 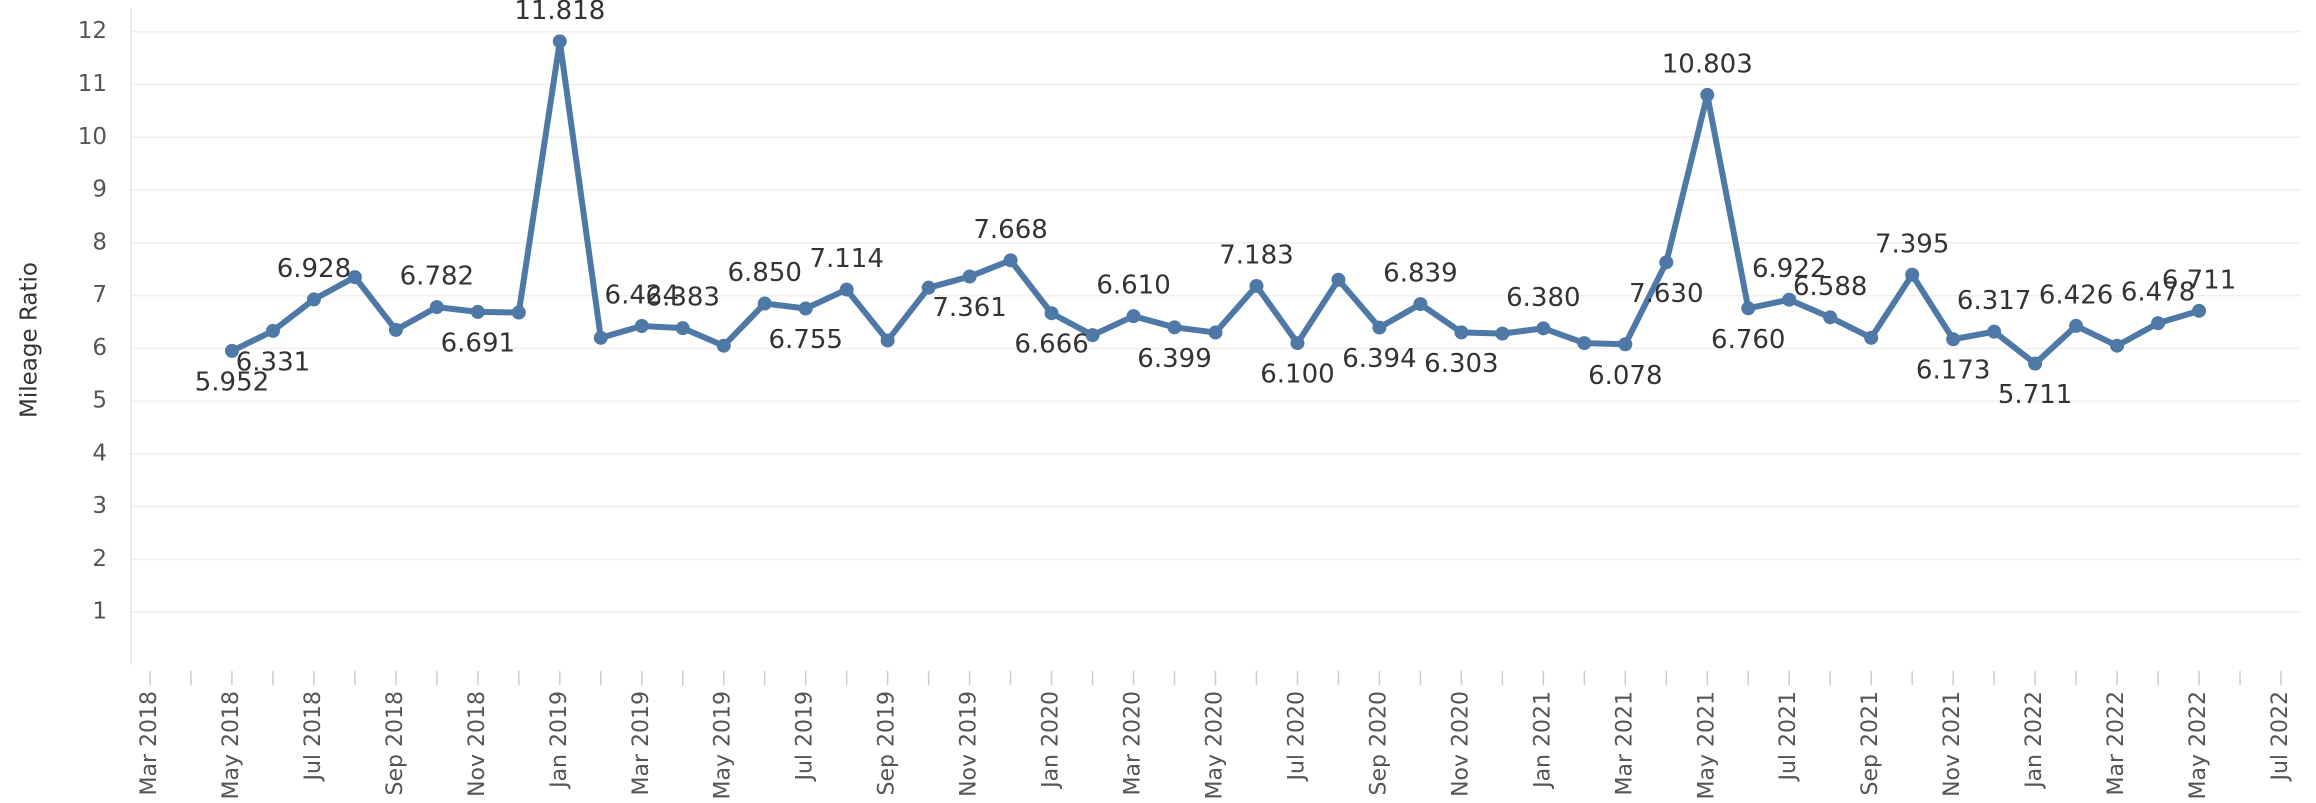 What do you see at coordinates (1788, 737) in the screenshot?
I see `x-tick-label: Jul 2021` at bounding box center [1788, 737].